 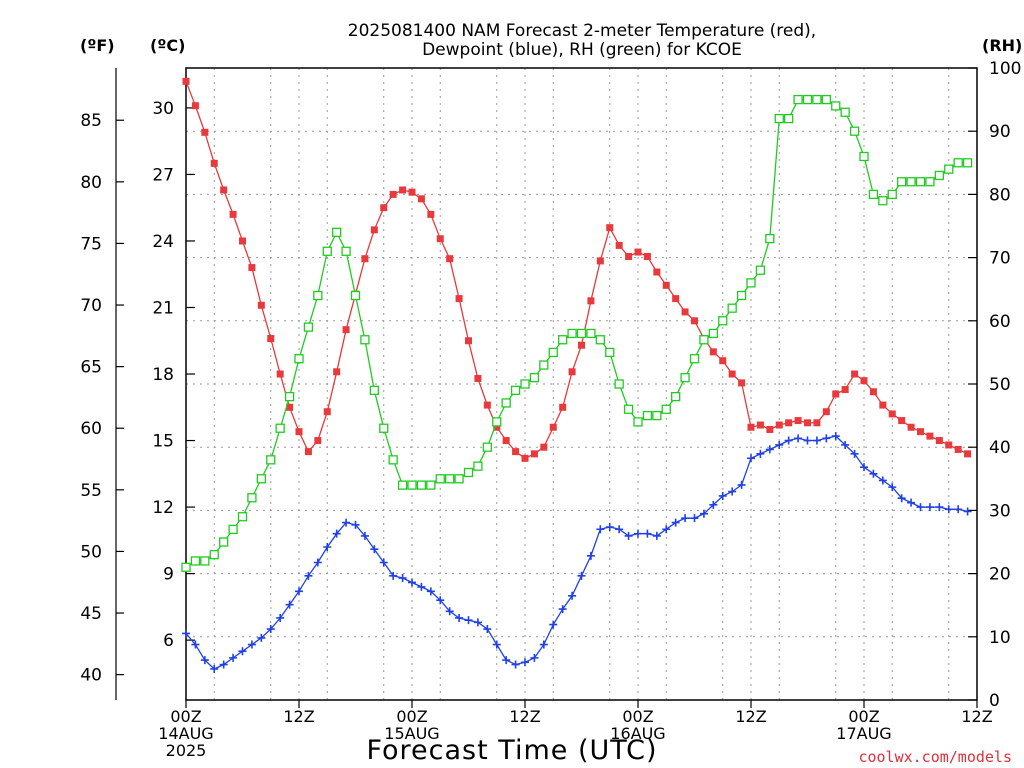 What do you see at coordinates (163, 442) in the screenshot?
I see `celsius-tick-label: 15` at bounding box center [163, 442].